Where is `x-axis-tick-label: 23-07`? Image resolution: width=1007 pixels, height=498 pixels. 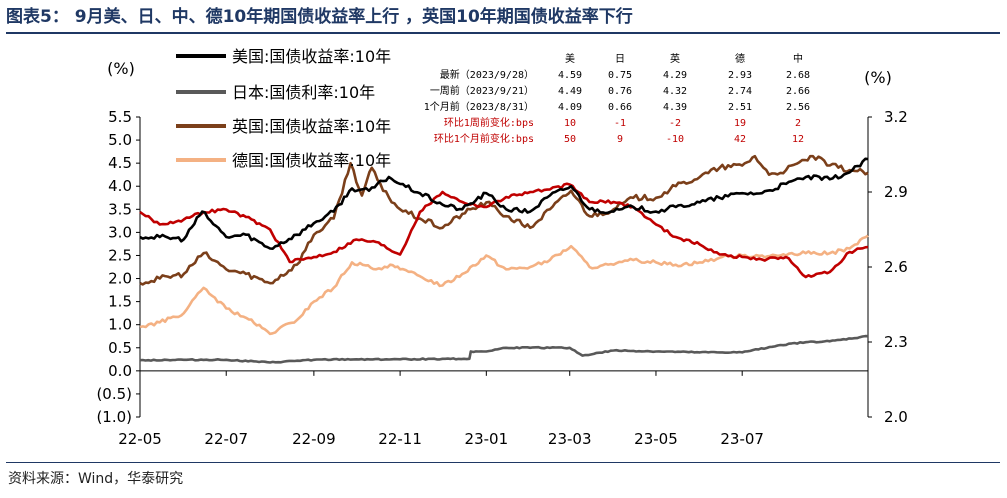 x-axis-tick-label: 23-07 is located at coordinates (742, 439).